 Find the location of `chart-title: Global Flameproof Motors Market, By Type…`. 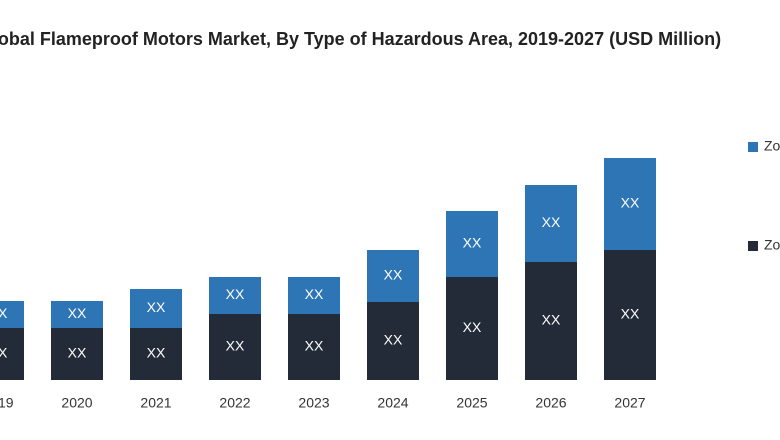

chart-title: Global Flameproof Motors Market, By Type… is located at coordinates (361, 39).